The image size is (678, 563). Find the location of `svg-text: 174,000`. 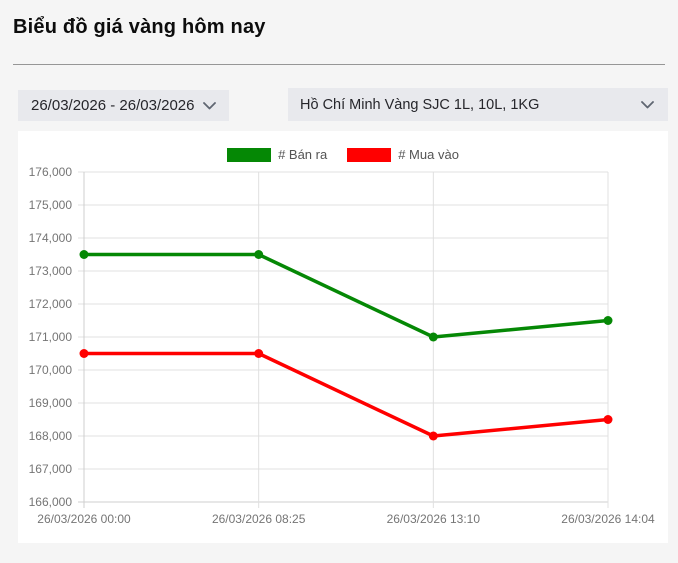

svg-text: 174,000 is located at coordinates (51, 238).